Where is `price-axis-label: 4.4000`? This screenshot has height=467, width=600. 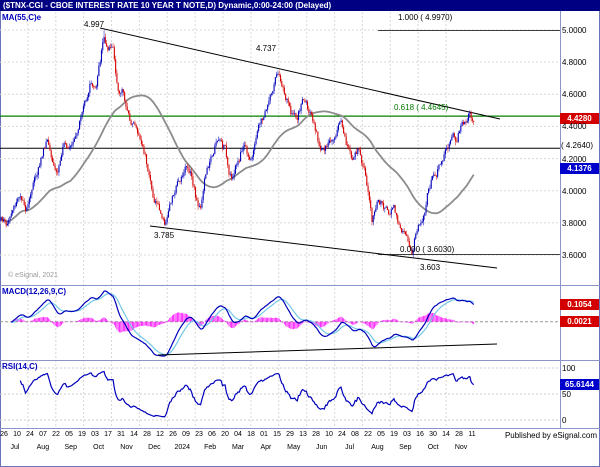 price-axis-label: 4.4000 is located at coordinates (574, 126).